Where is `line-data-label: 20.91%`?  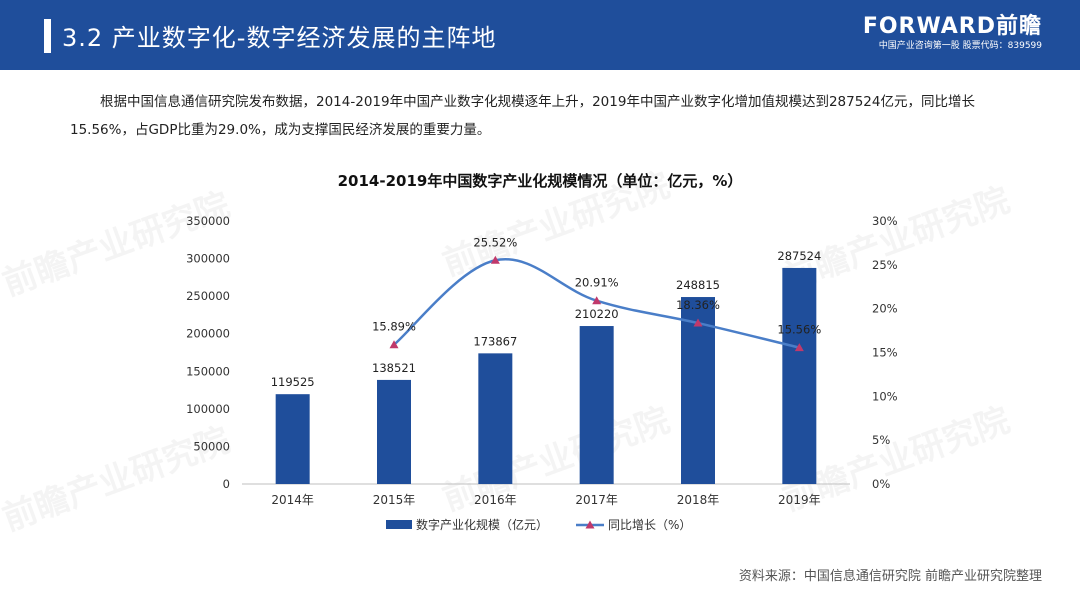
line-data-label: 20.91% is located at coordinates (597, 283).